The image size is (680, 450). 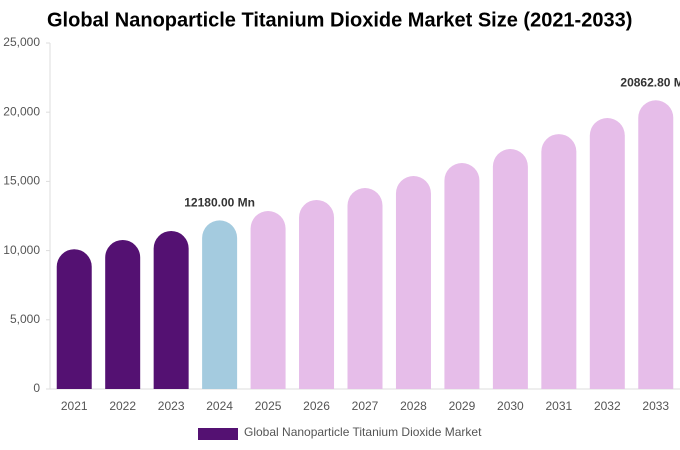 What do you see at coordinates (171, 406) in the screenshot?
I see `x-tick-label: 2023` at bounding box center [171, 406].